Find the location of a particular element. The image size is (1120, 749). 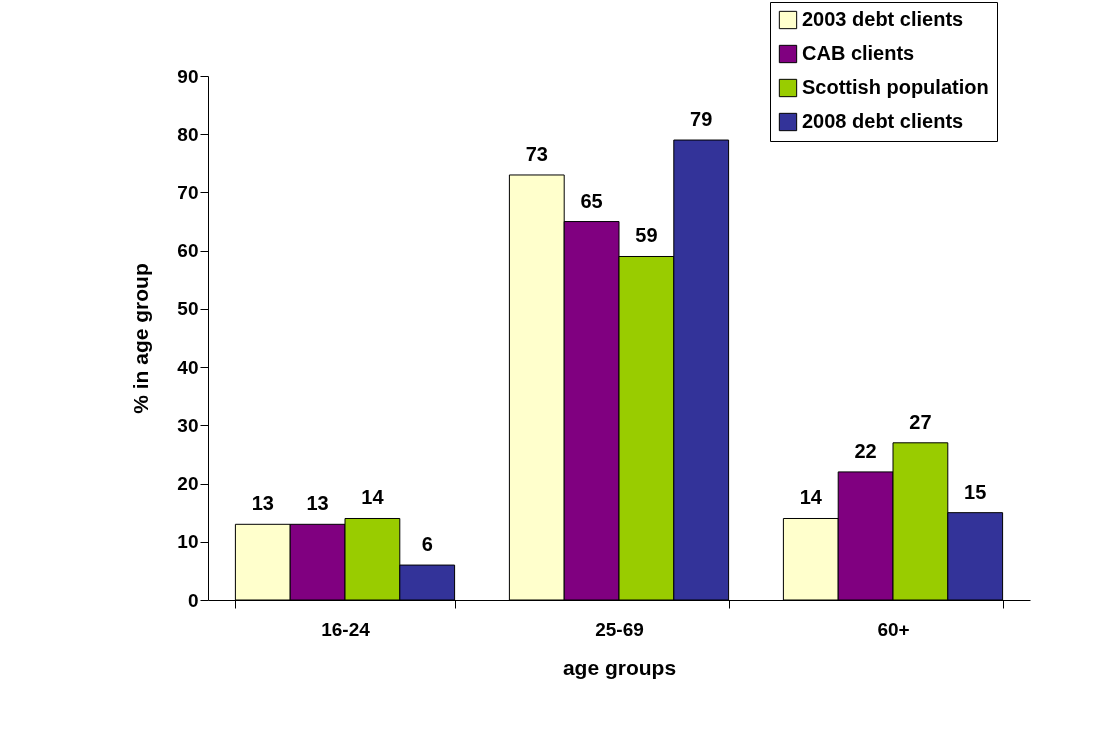

y-axis-title: % in age group is located at coordinates (141, 338).